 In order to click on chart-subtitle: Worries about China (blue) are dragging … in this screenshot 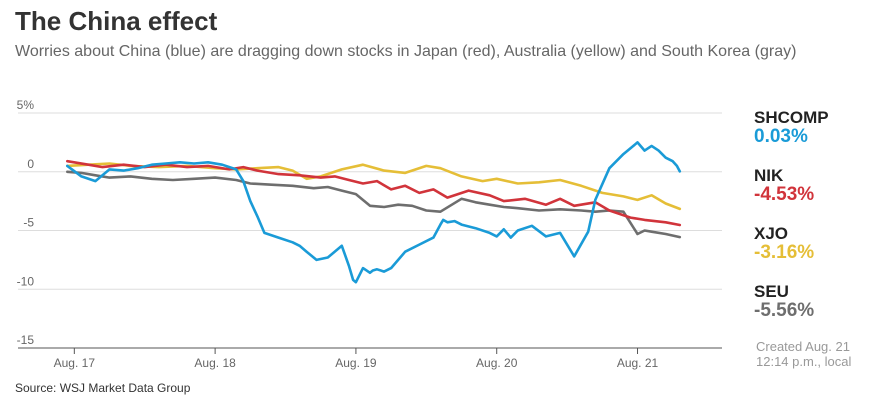, I will do `click(406, 51)`.